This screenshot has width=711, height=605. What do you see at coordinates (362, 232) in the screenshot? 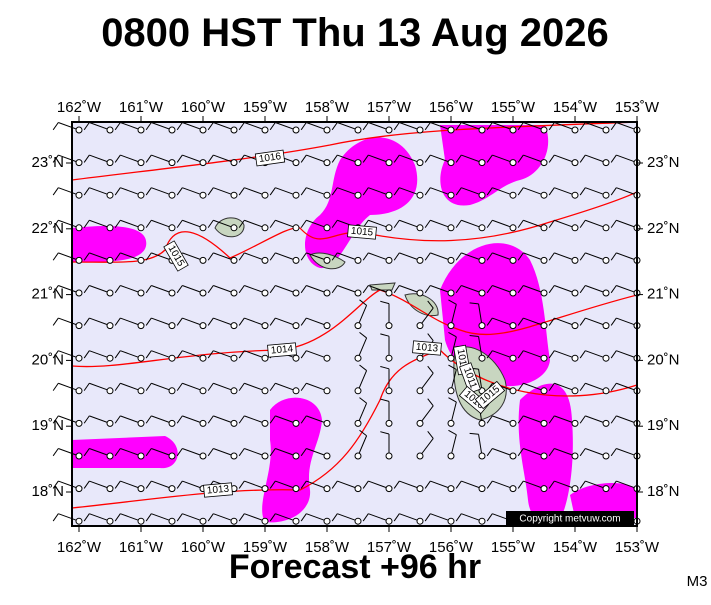
I see `isobar-label-text: 1015` at bounding box center [362, 232].